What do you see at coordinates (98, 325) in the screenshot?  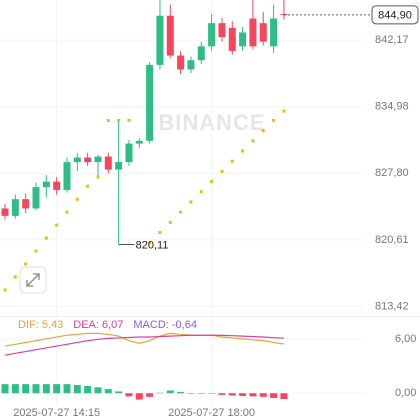 I see `indicator-legend: DEA: 6,07` at bounding box center [98, 325].